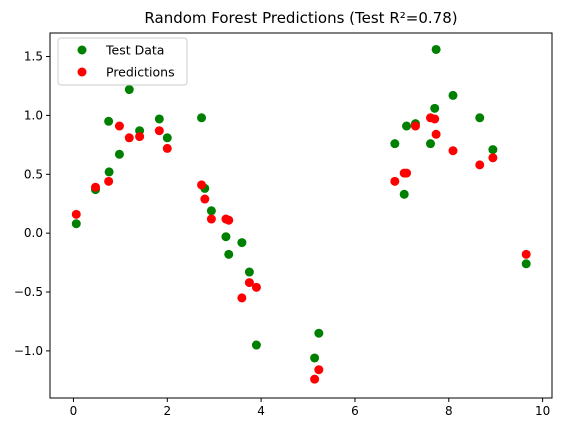 This screenshot has height=435, width=561. I want to click on x-tick-label: 2, so click(167, 411).